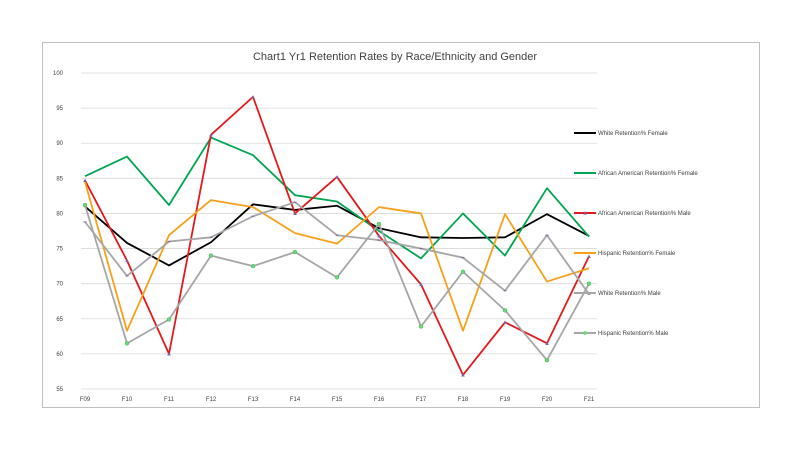  I want to click on x-tick-label: F16, so click(379, 400).